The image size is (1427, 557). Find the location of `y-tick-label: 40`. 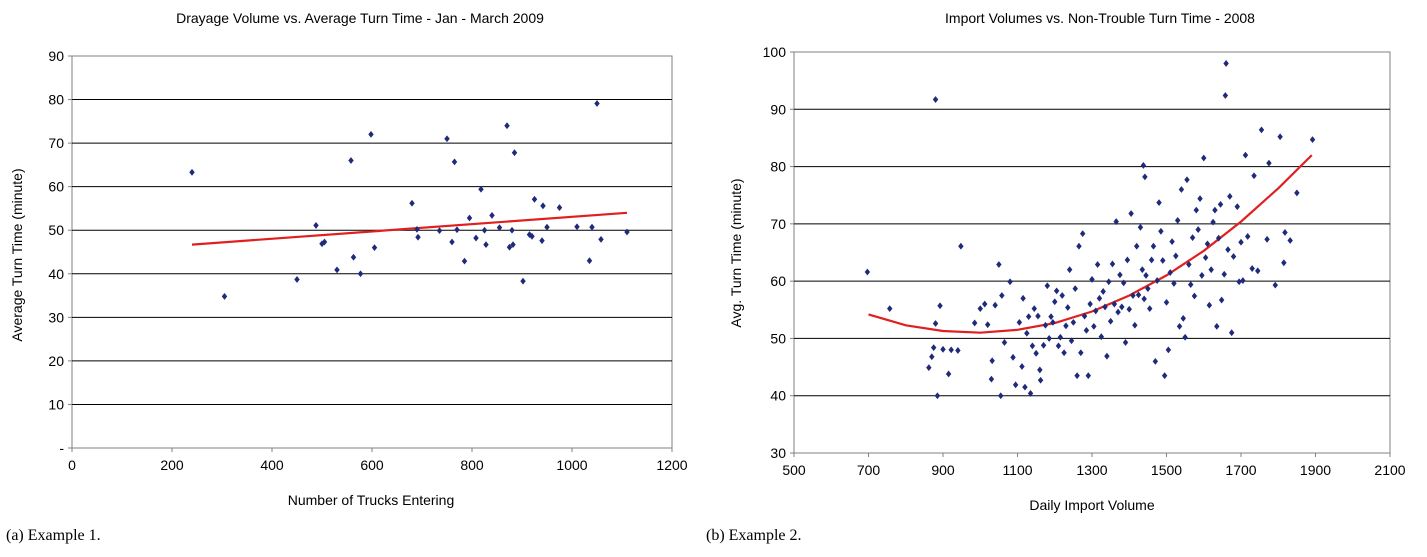

y-tick-label: 40 is located at coordinates (778, 396).